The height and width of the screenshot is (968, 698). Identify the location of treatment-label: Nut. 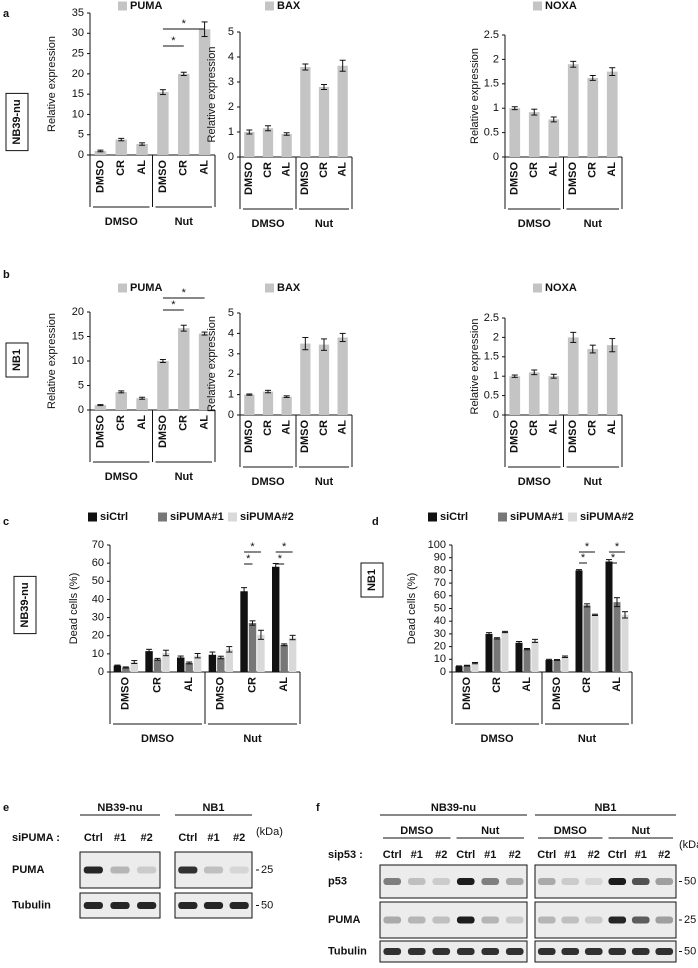
(641, 831).